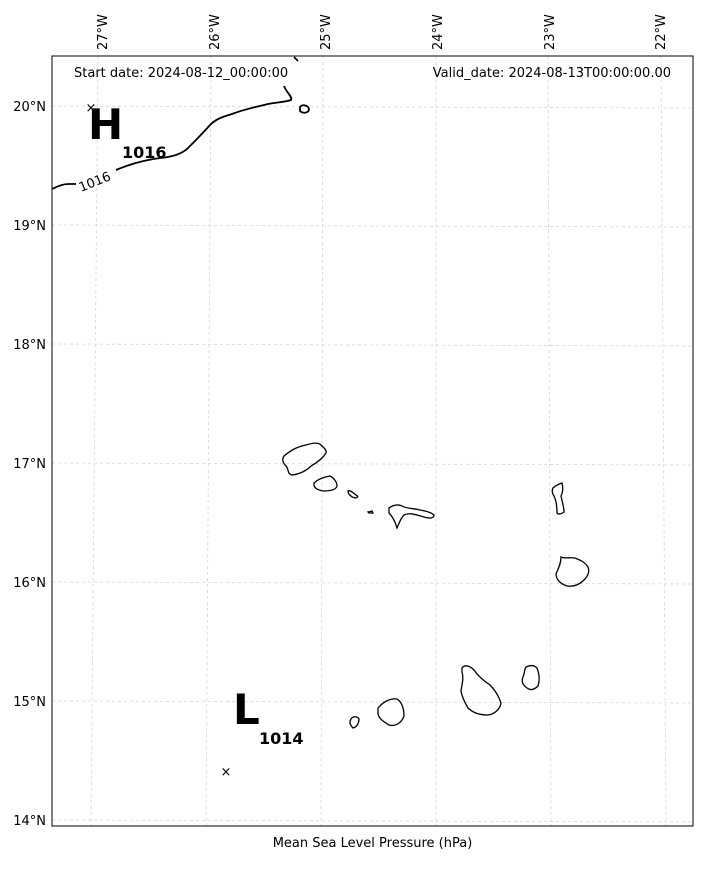 This screenshot has width=703, height=874. Describe the element at coordinates (226, 772) in the screenshot. I see `low-center-cross: ×` at that location.